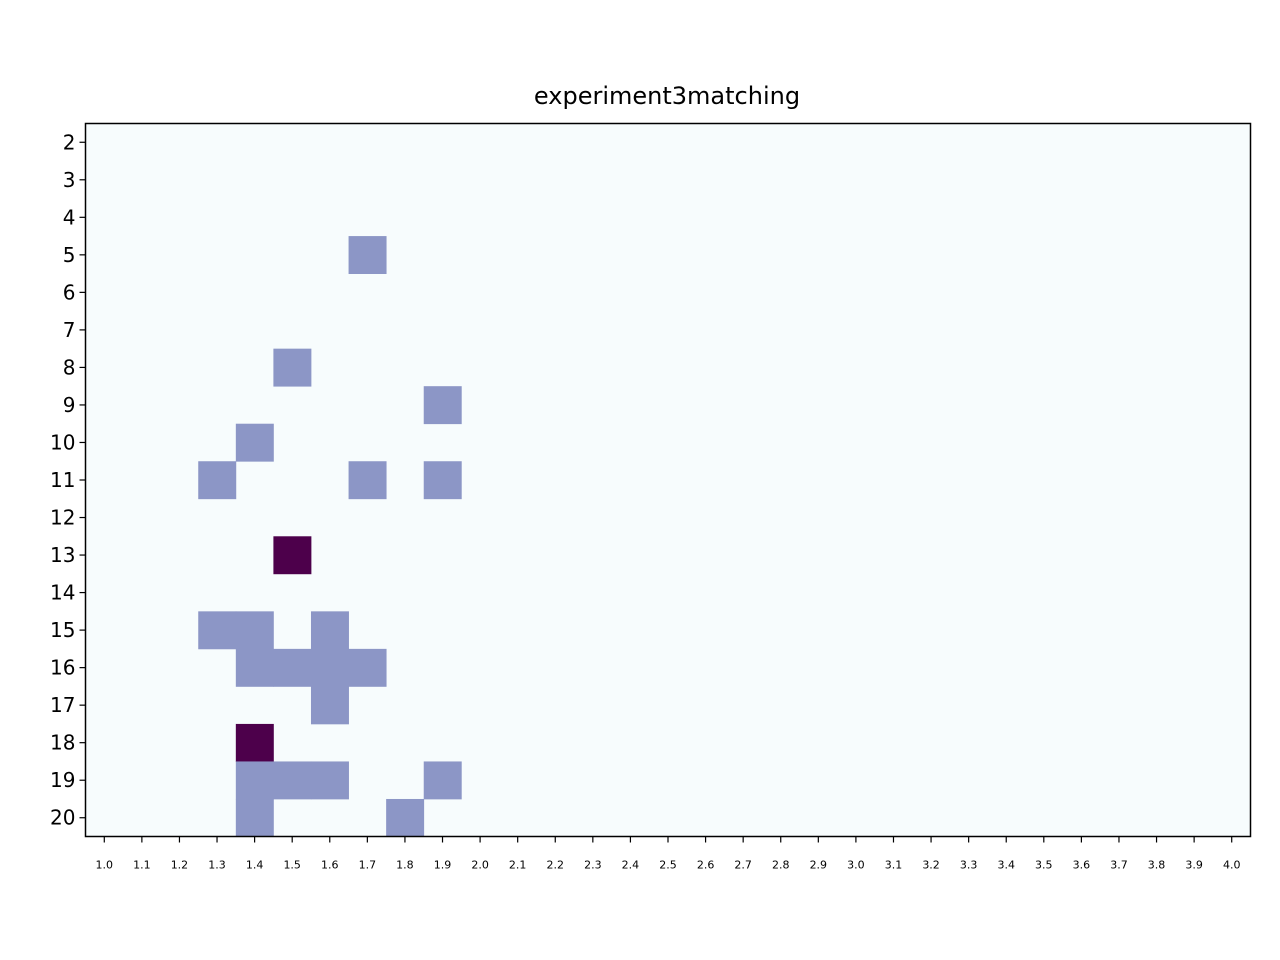 Image resolution: width=1280 pixels, height=960 pixels. Describe the element at coordinates (706, 865) in the screenshot. I see `x-tick-label: 2.6` at that location.